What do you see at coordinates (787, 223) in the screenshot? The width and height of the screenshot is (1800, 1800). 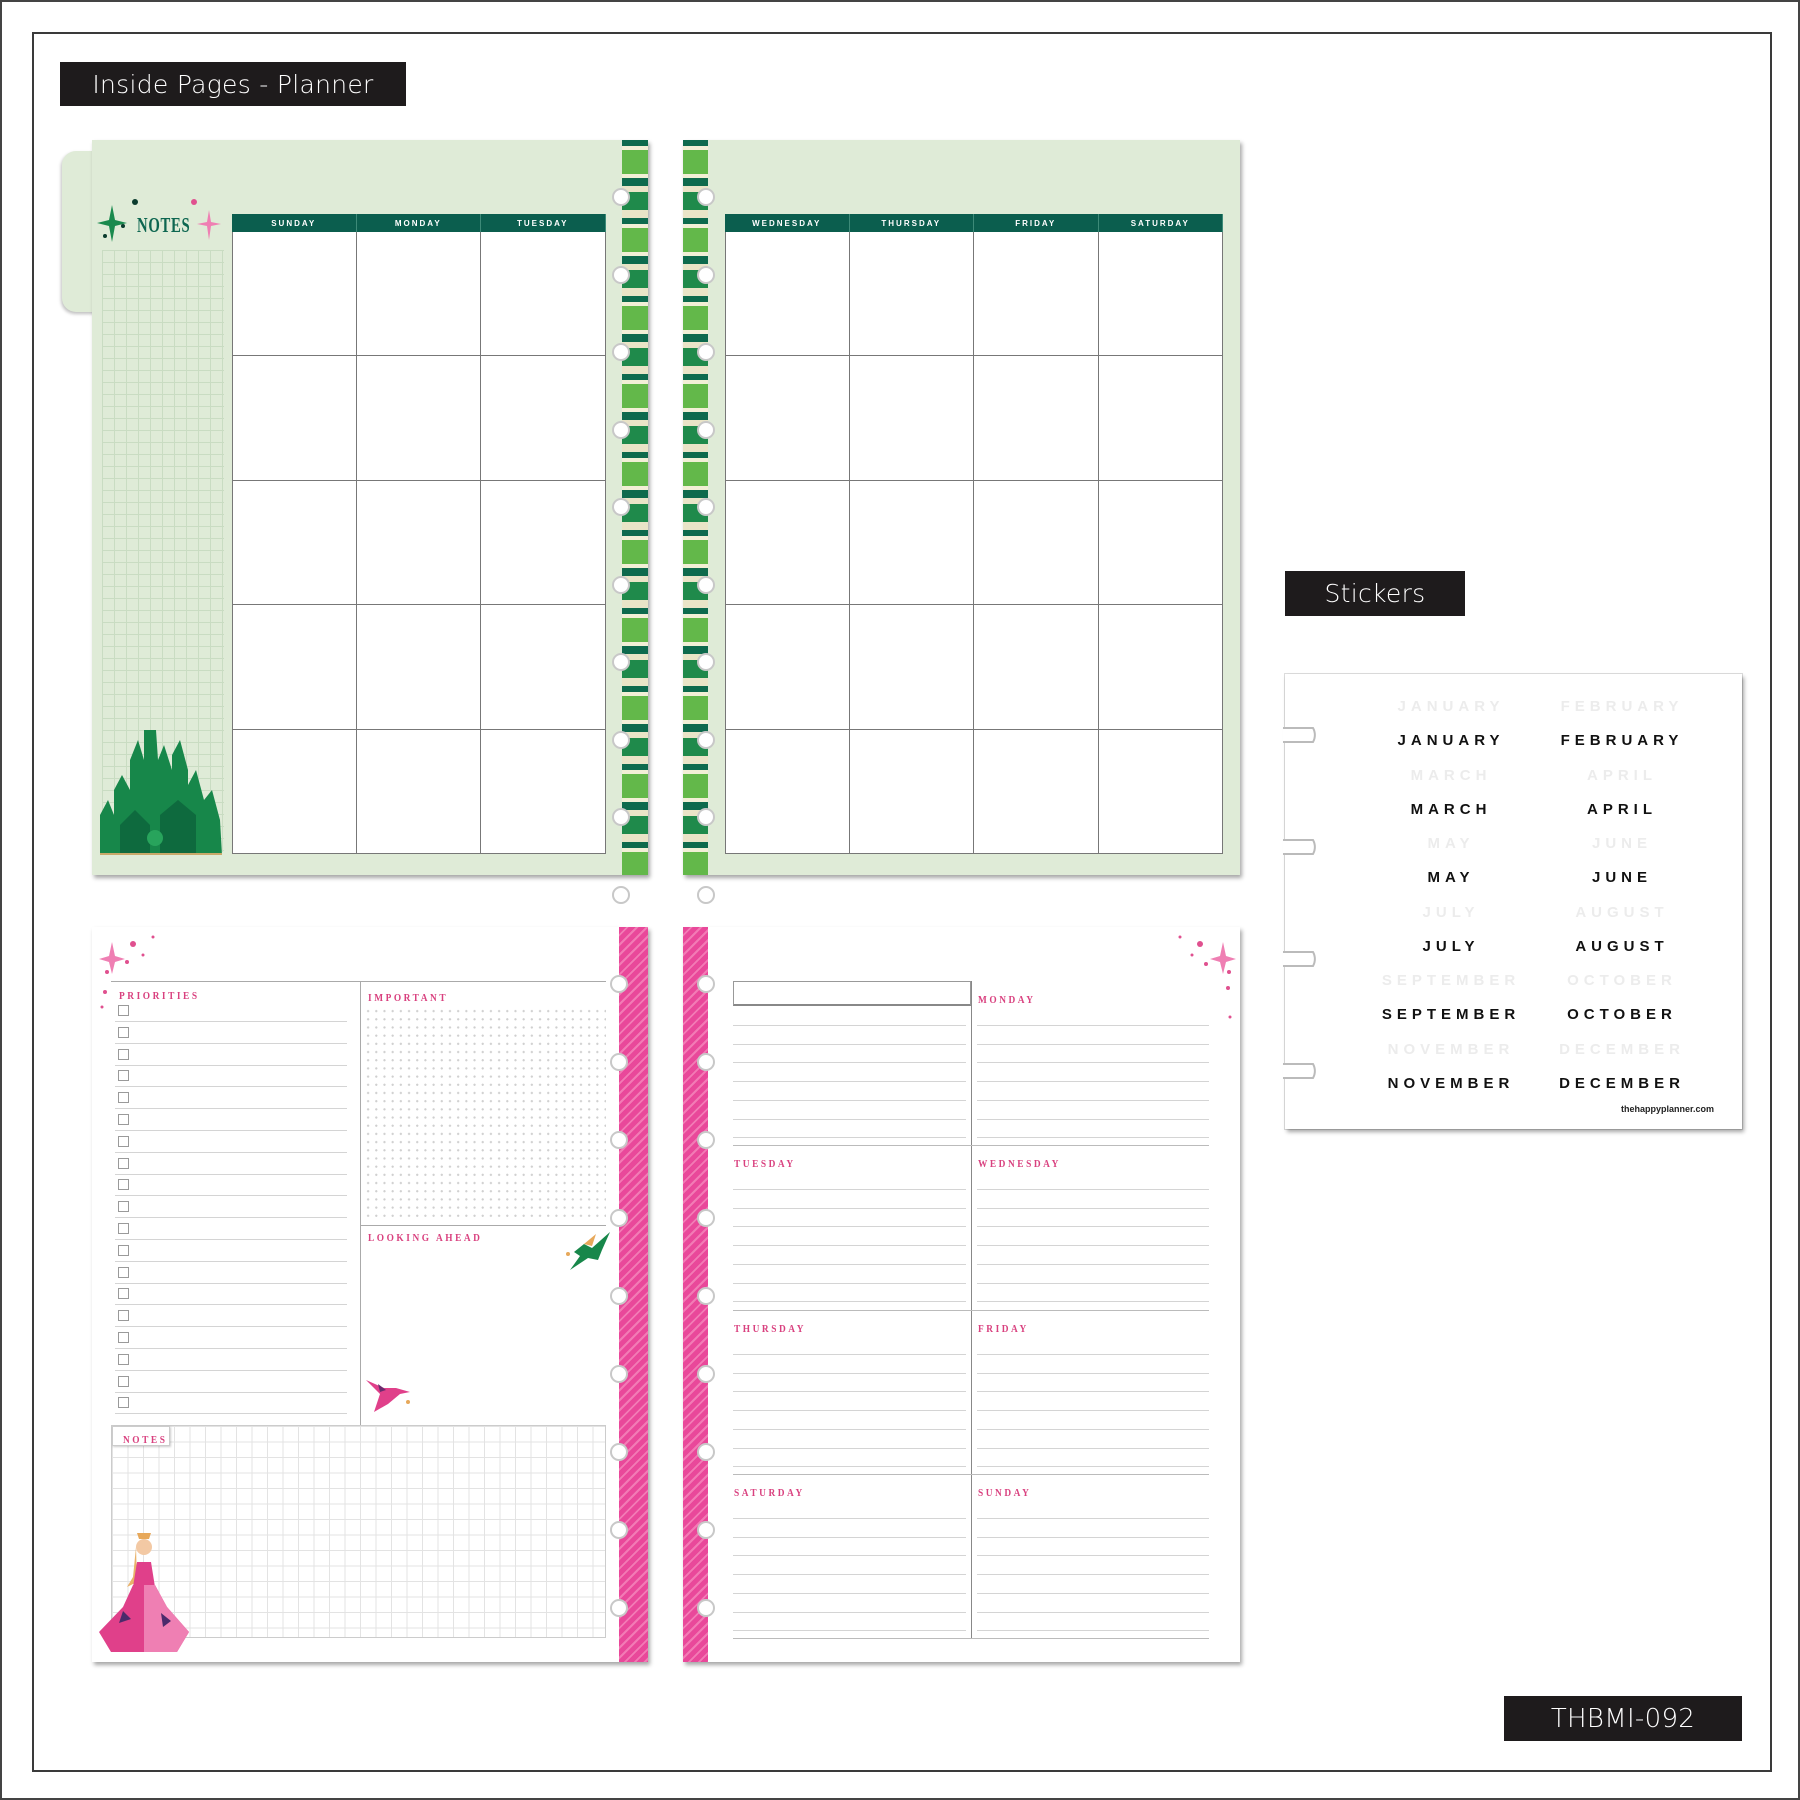 I see `calendar-day-header: WEDNESDAY` at bounding box center [787, 223].